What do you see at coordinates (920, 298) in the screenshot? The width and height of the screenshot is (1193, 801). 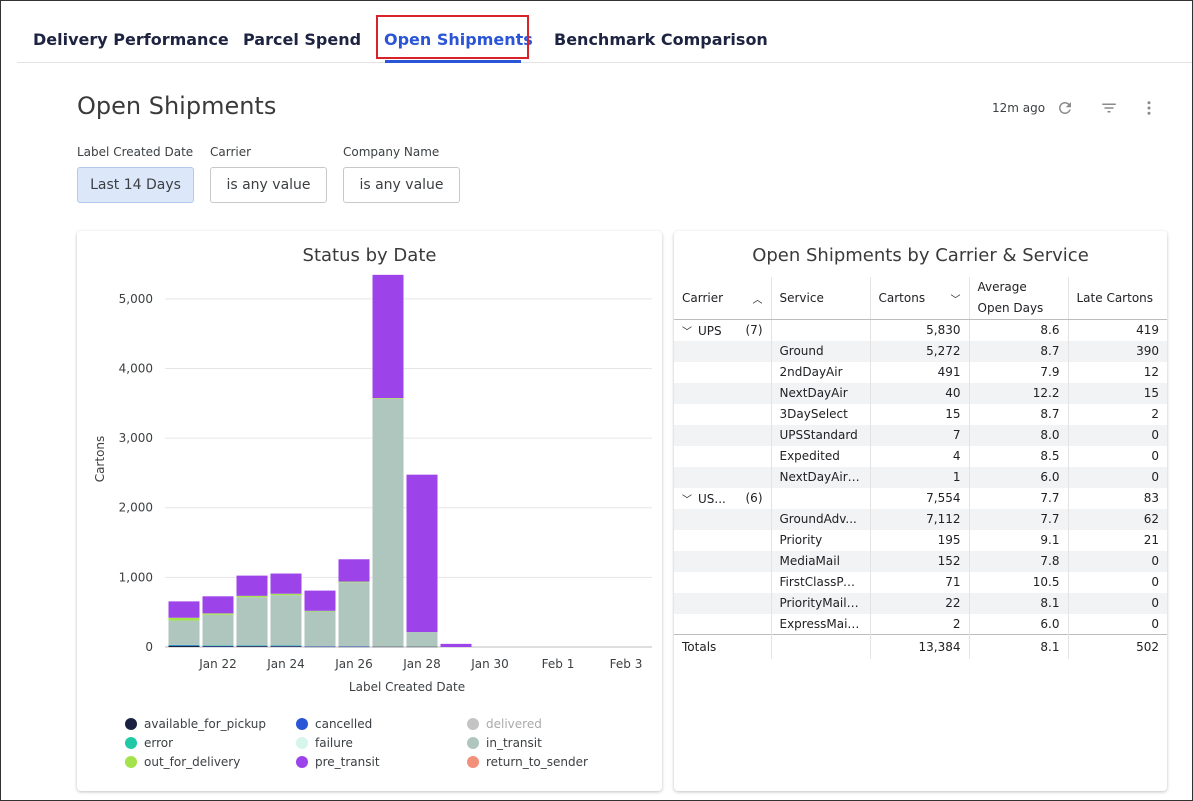 I see `column-header-cartons: Cartons ﹀` at bounding box center [920, 298].